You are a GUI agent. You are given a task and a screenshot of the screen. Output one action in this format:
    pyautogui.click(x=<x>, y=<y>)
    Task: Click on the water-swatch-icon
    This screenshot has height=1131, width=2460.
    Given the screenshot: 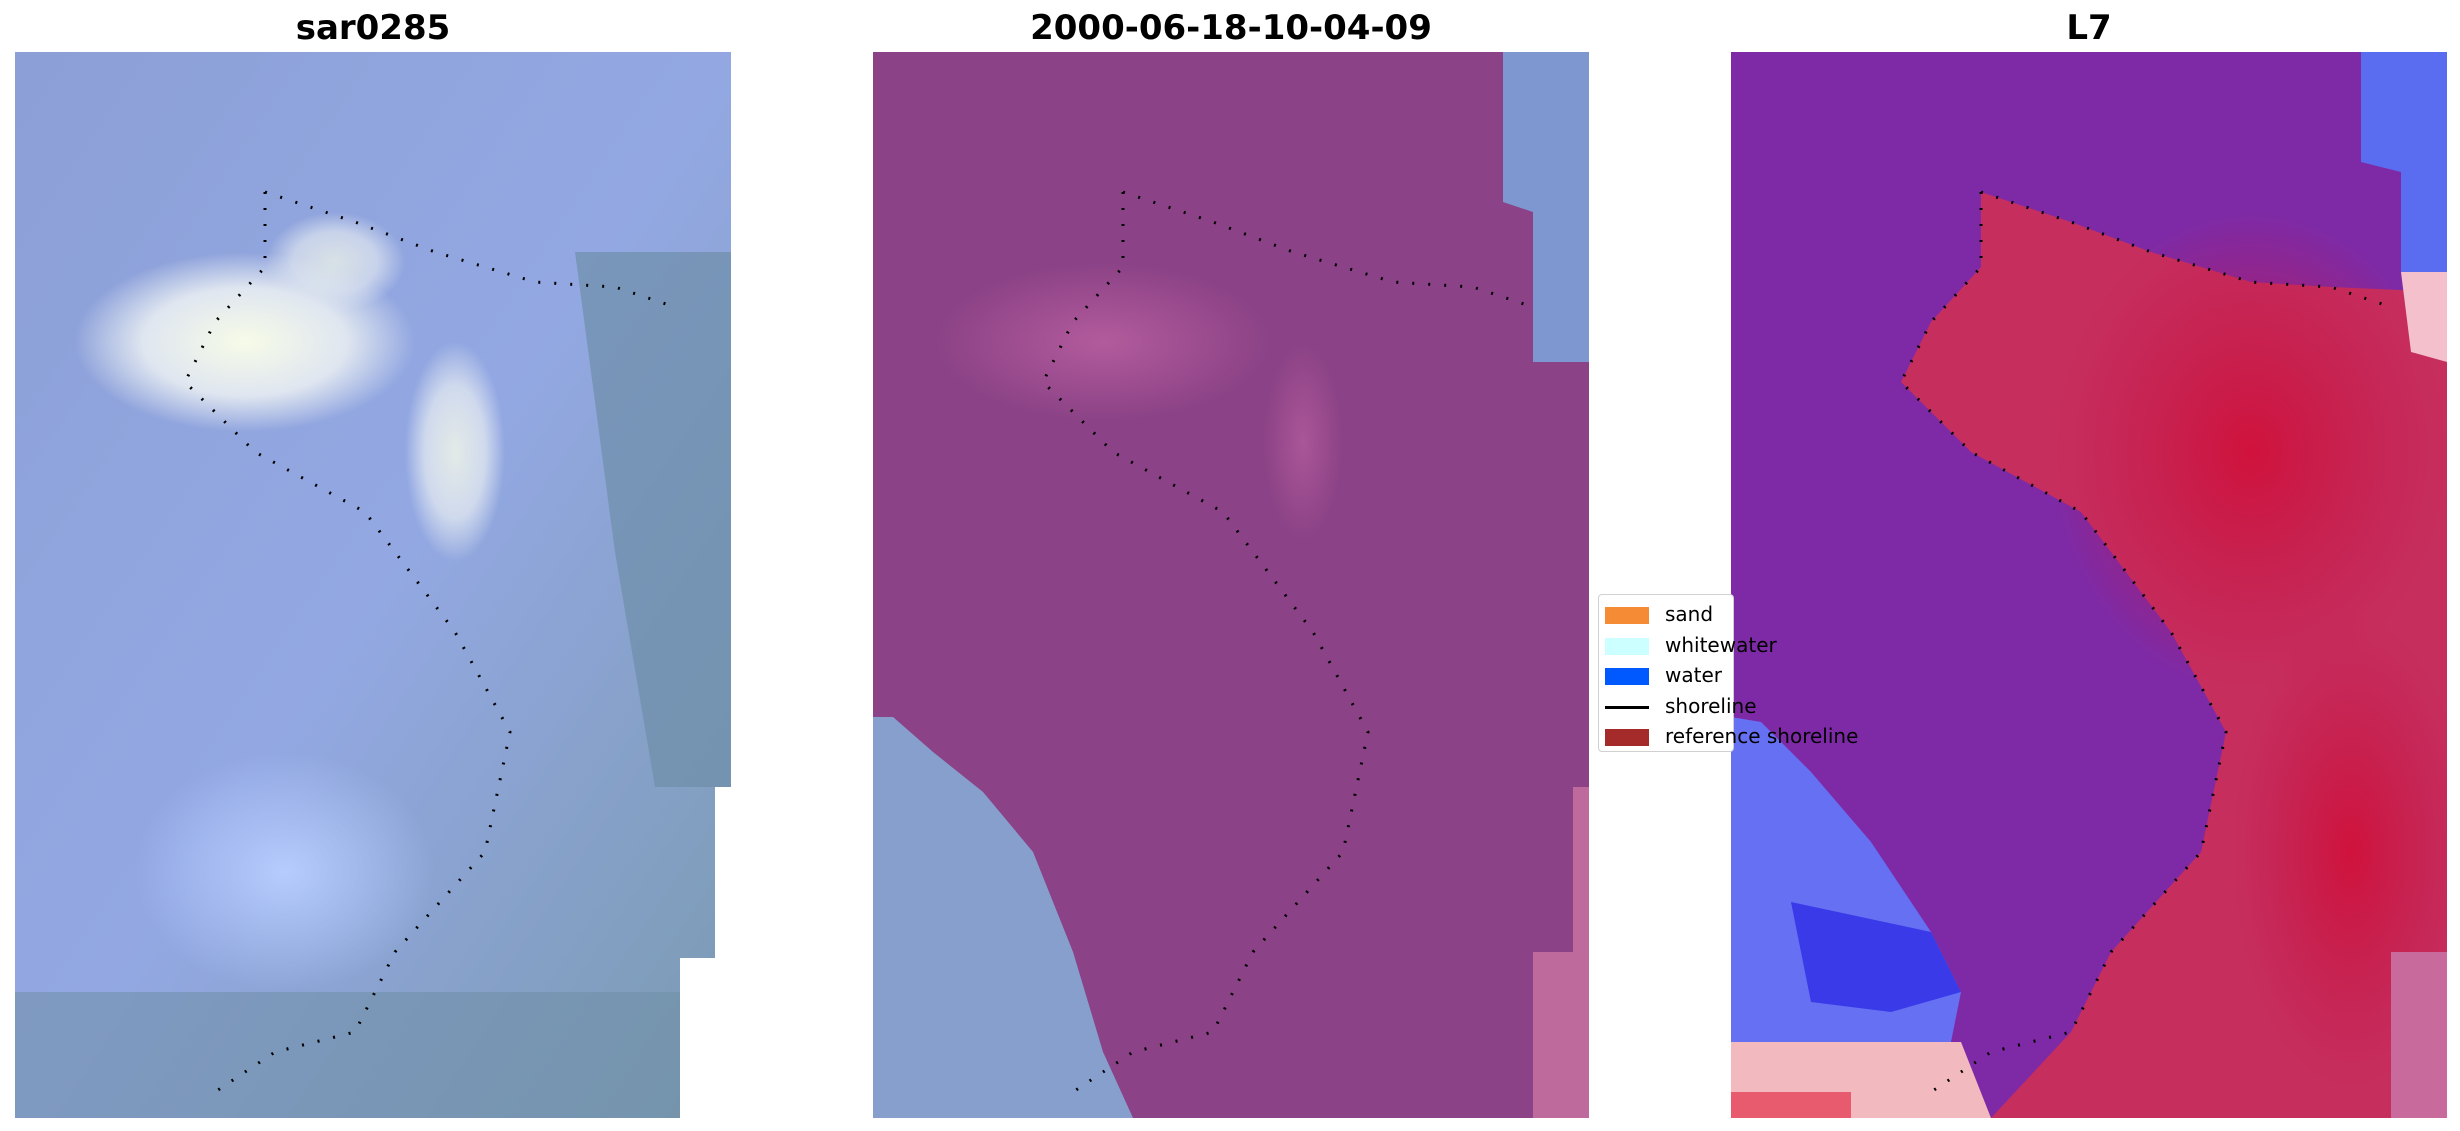 What is the action you would take?
    pyautogui.click(x=1627, y=676)
    